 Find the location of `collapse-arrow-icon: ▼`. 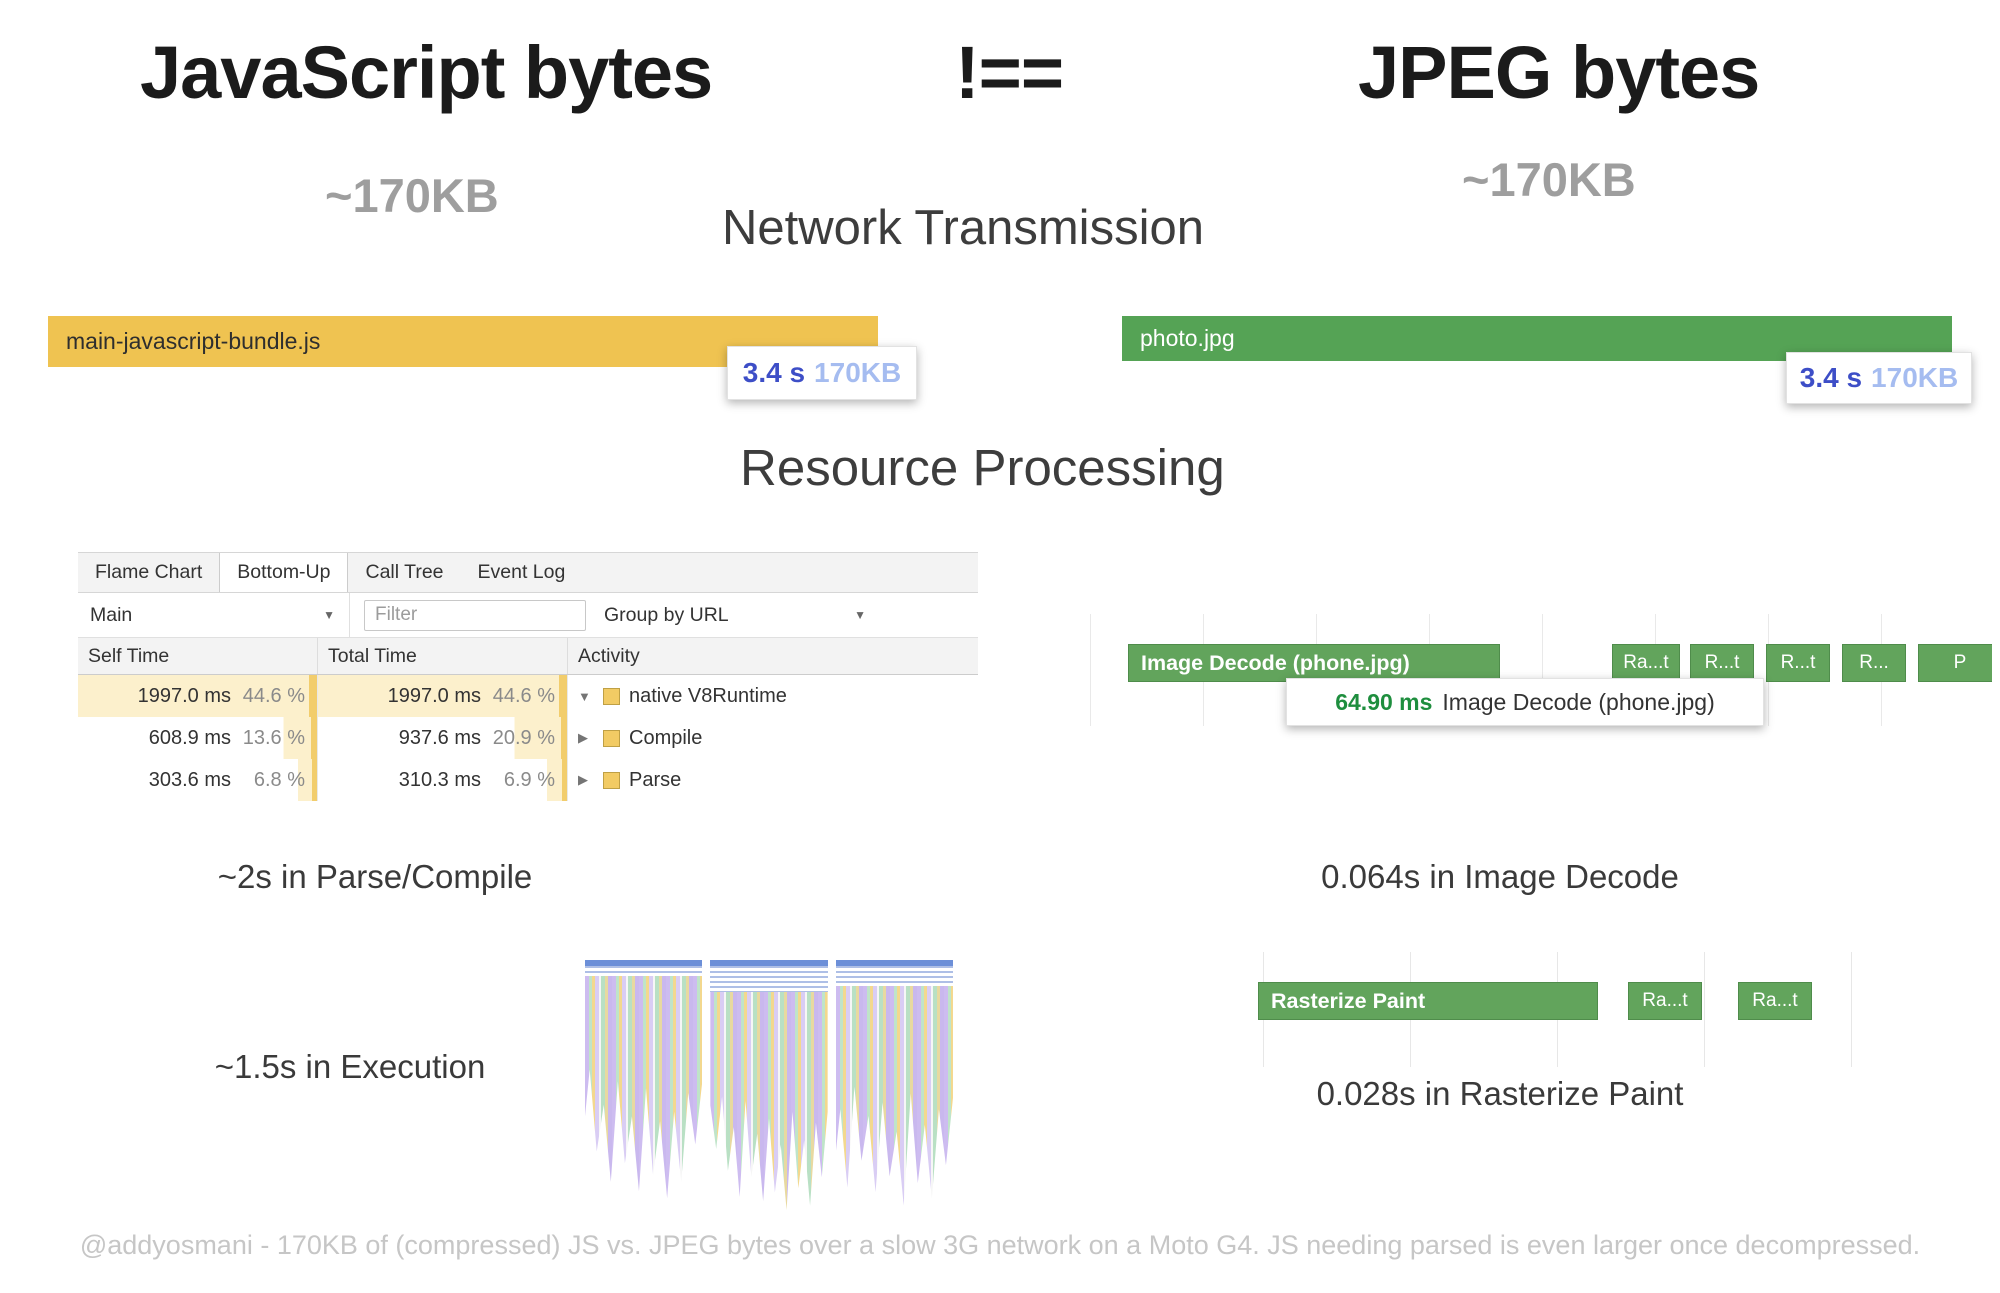

collapse-arrow-icon: ▼ is located at coordinates (584, 696).